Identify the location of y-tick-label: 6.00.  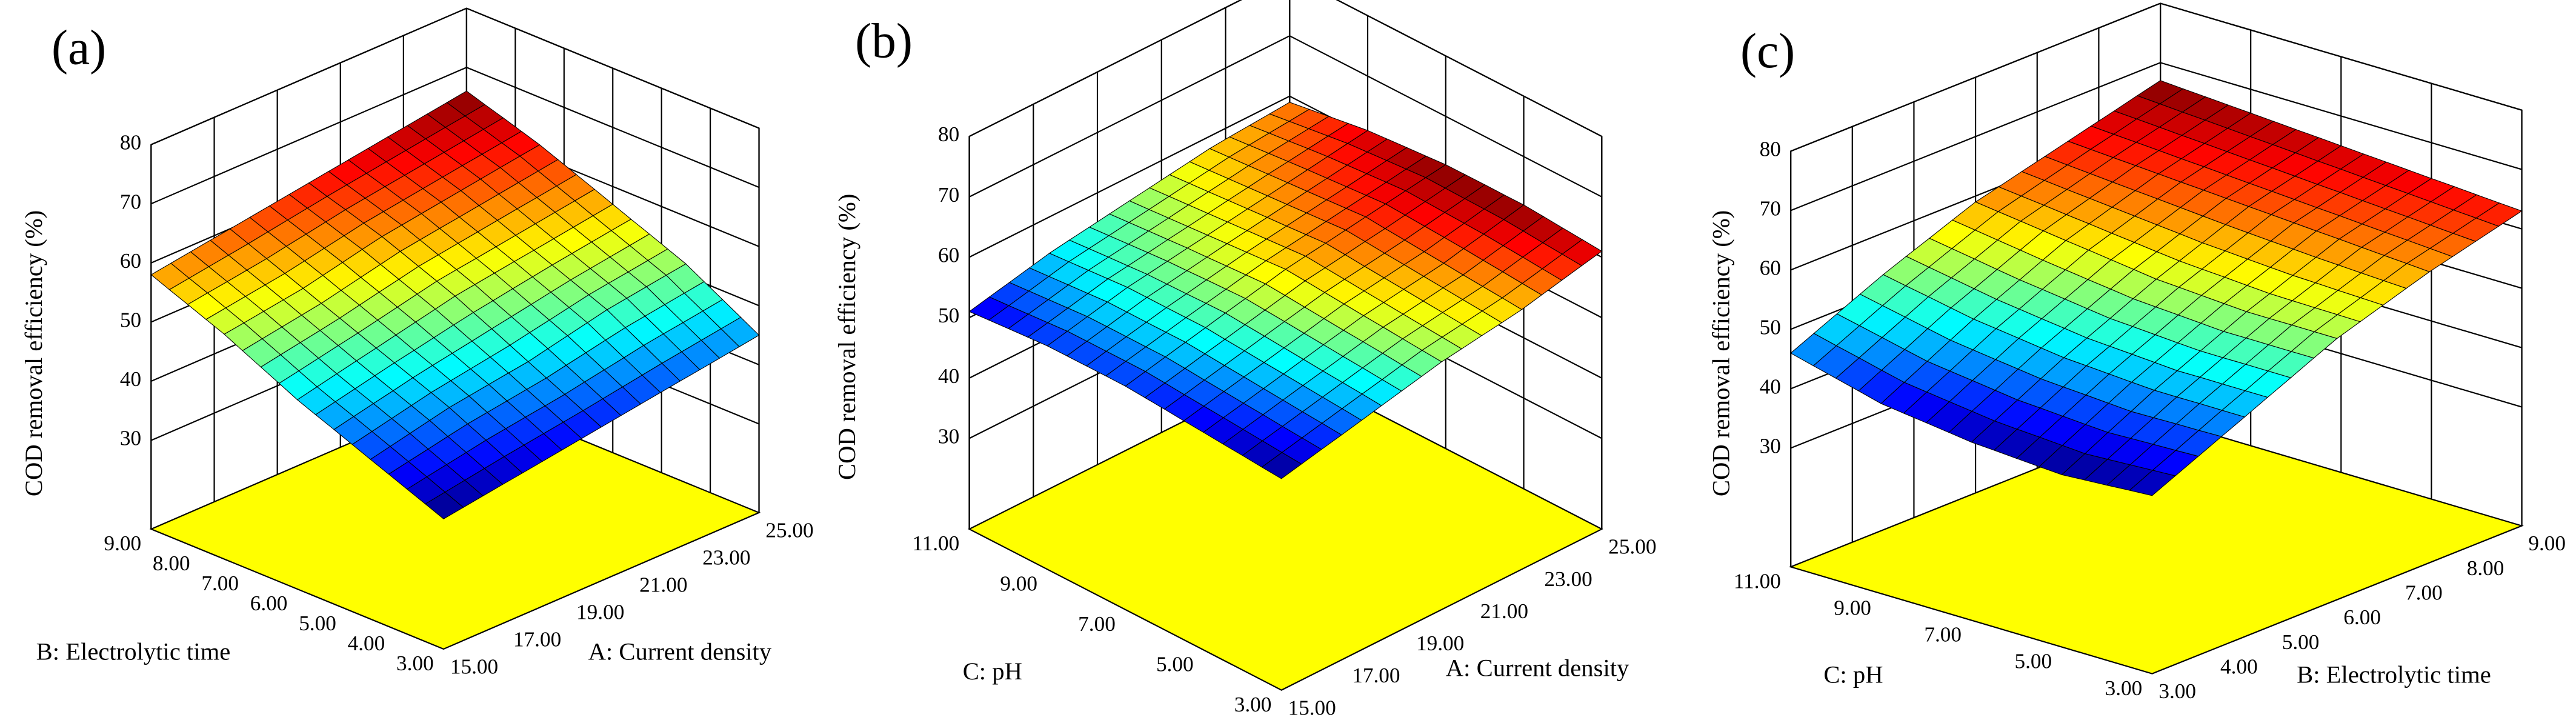
(269, 603).